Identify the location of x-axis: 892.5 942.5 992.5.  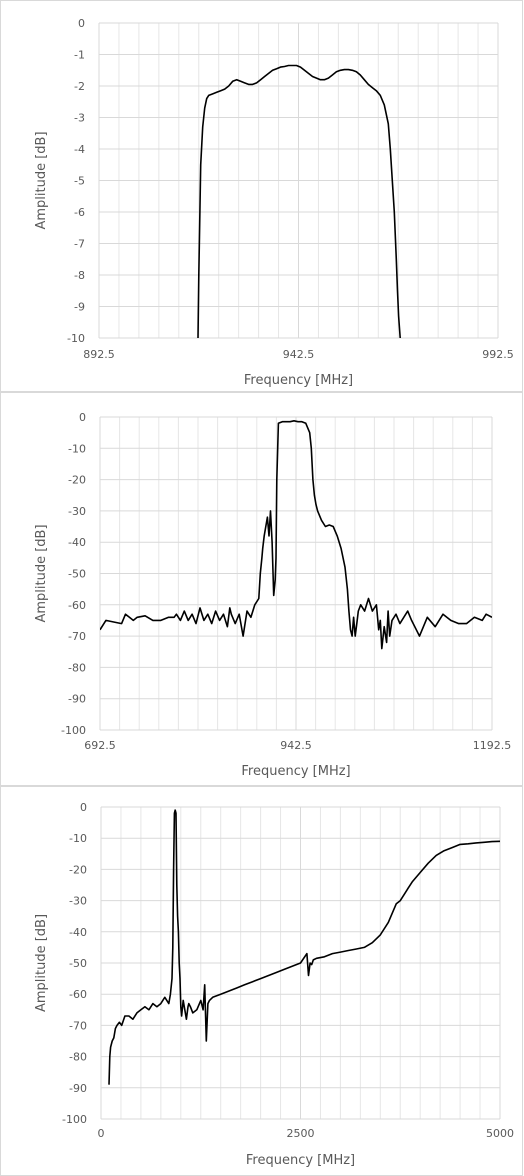
(298, 354).